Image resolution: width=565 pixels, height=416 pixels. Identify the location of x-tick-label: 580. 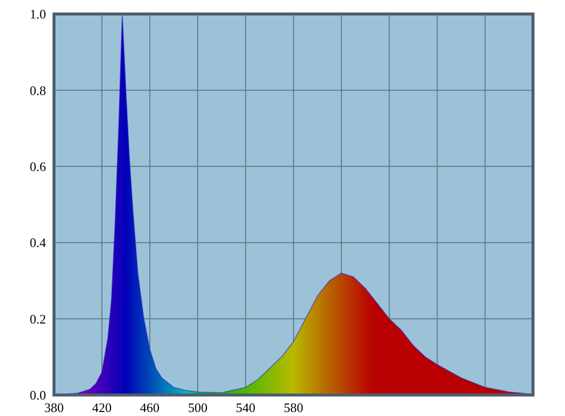
(294, 407).